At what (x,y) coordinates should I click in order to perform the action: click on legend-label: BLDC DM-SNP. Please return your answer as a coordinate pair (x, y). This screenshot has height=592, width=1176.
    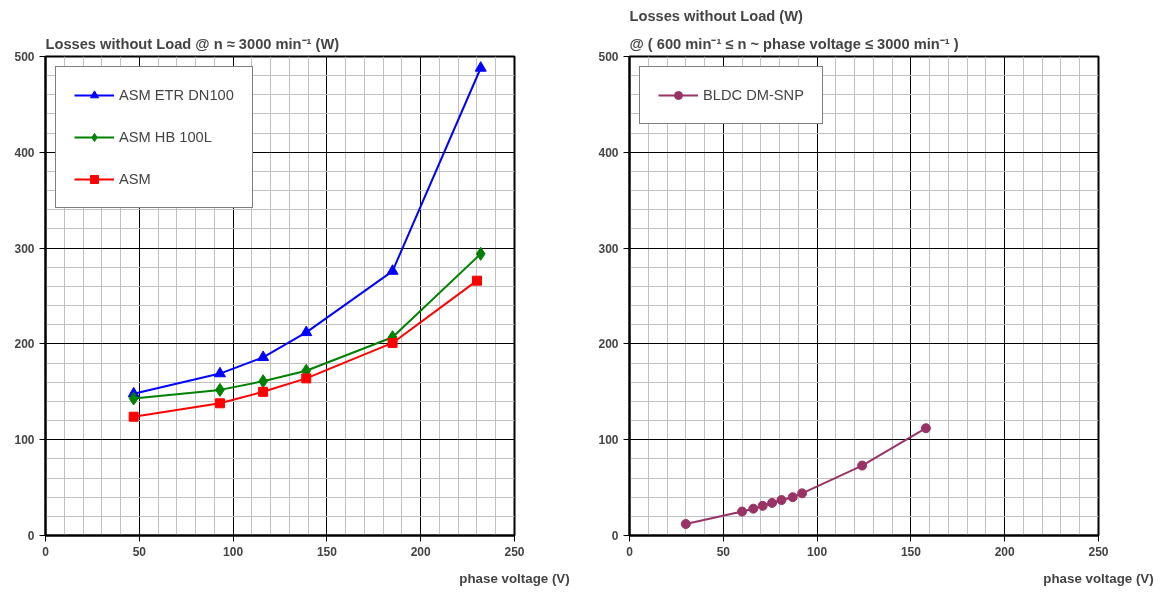
    Looking at the image, I should click on (753, 95).